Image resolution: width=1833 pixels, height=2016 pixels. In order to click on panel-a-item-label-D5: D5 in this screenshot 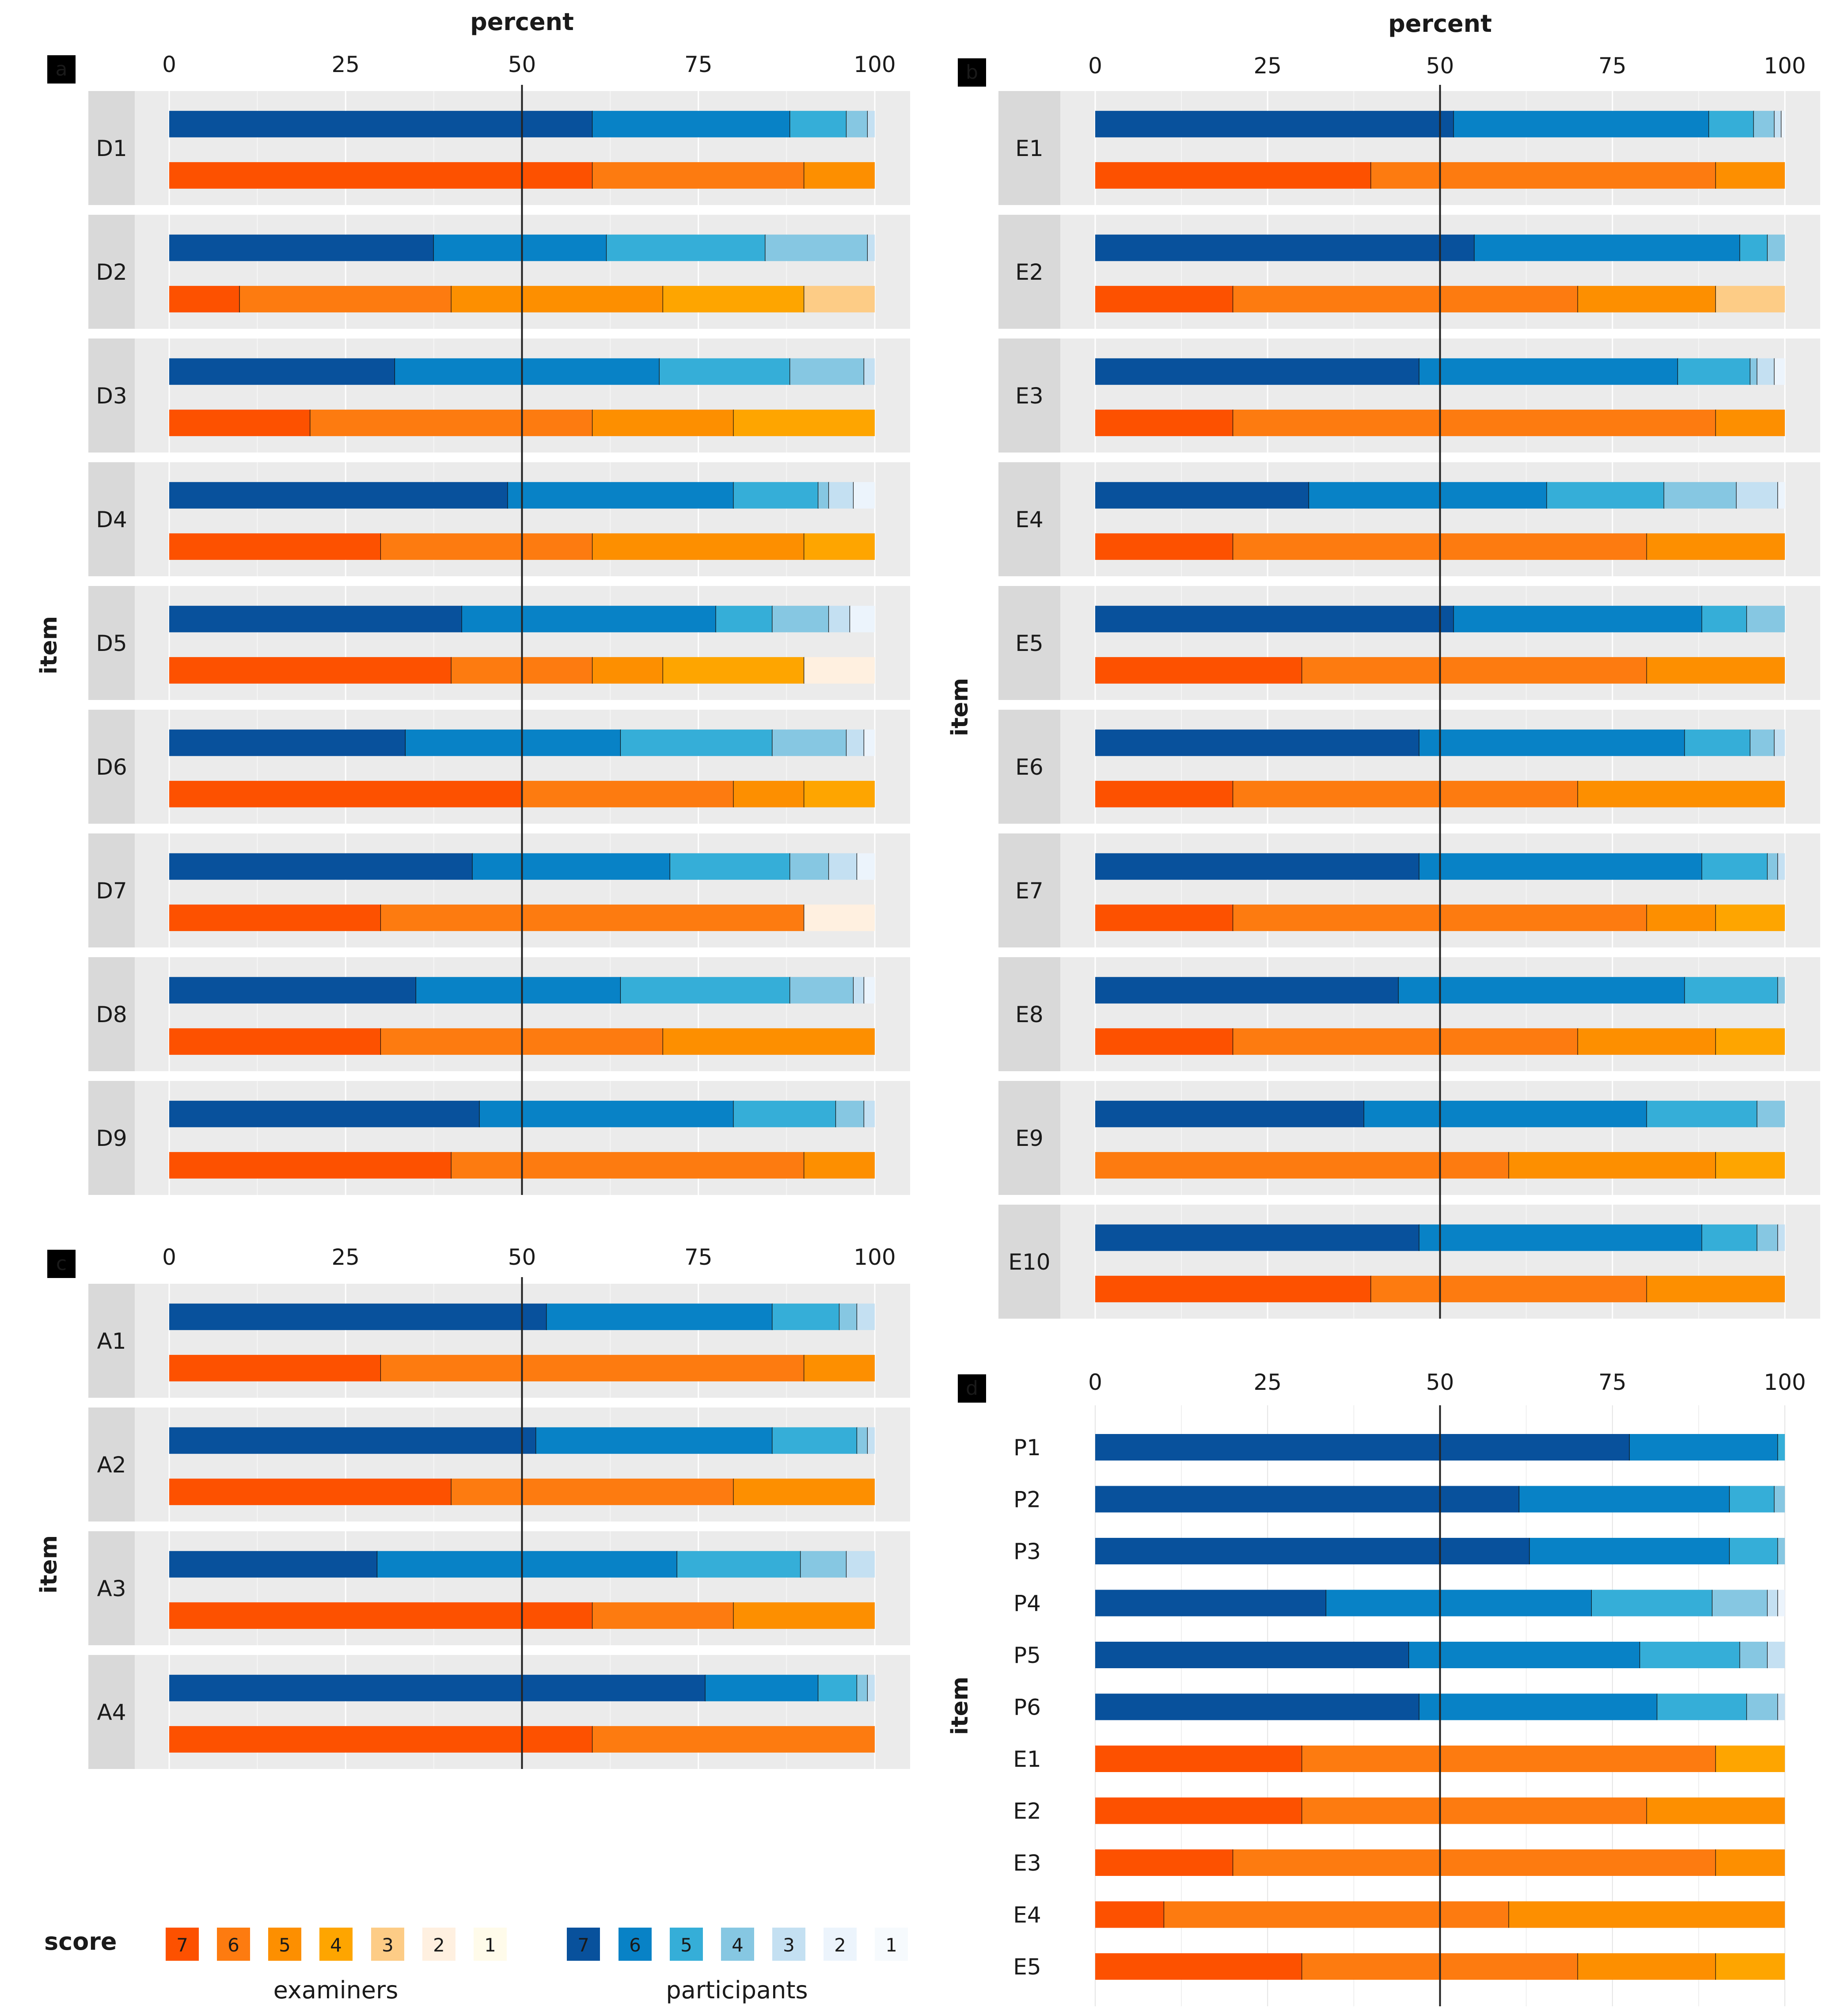, I will do `click(111, 644)`.